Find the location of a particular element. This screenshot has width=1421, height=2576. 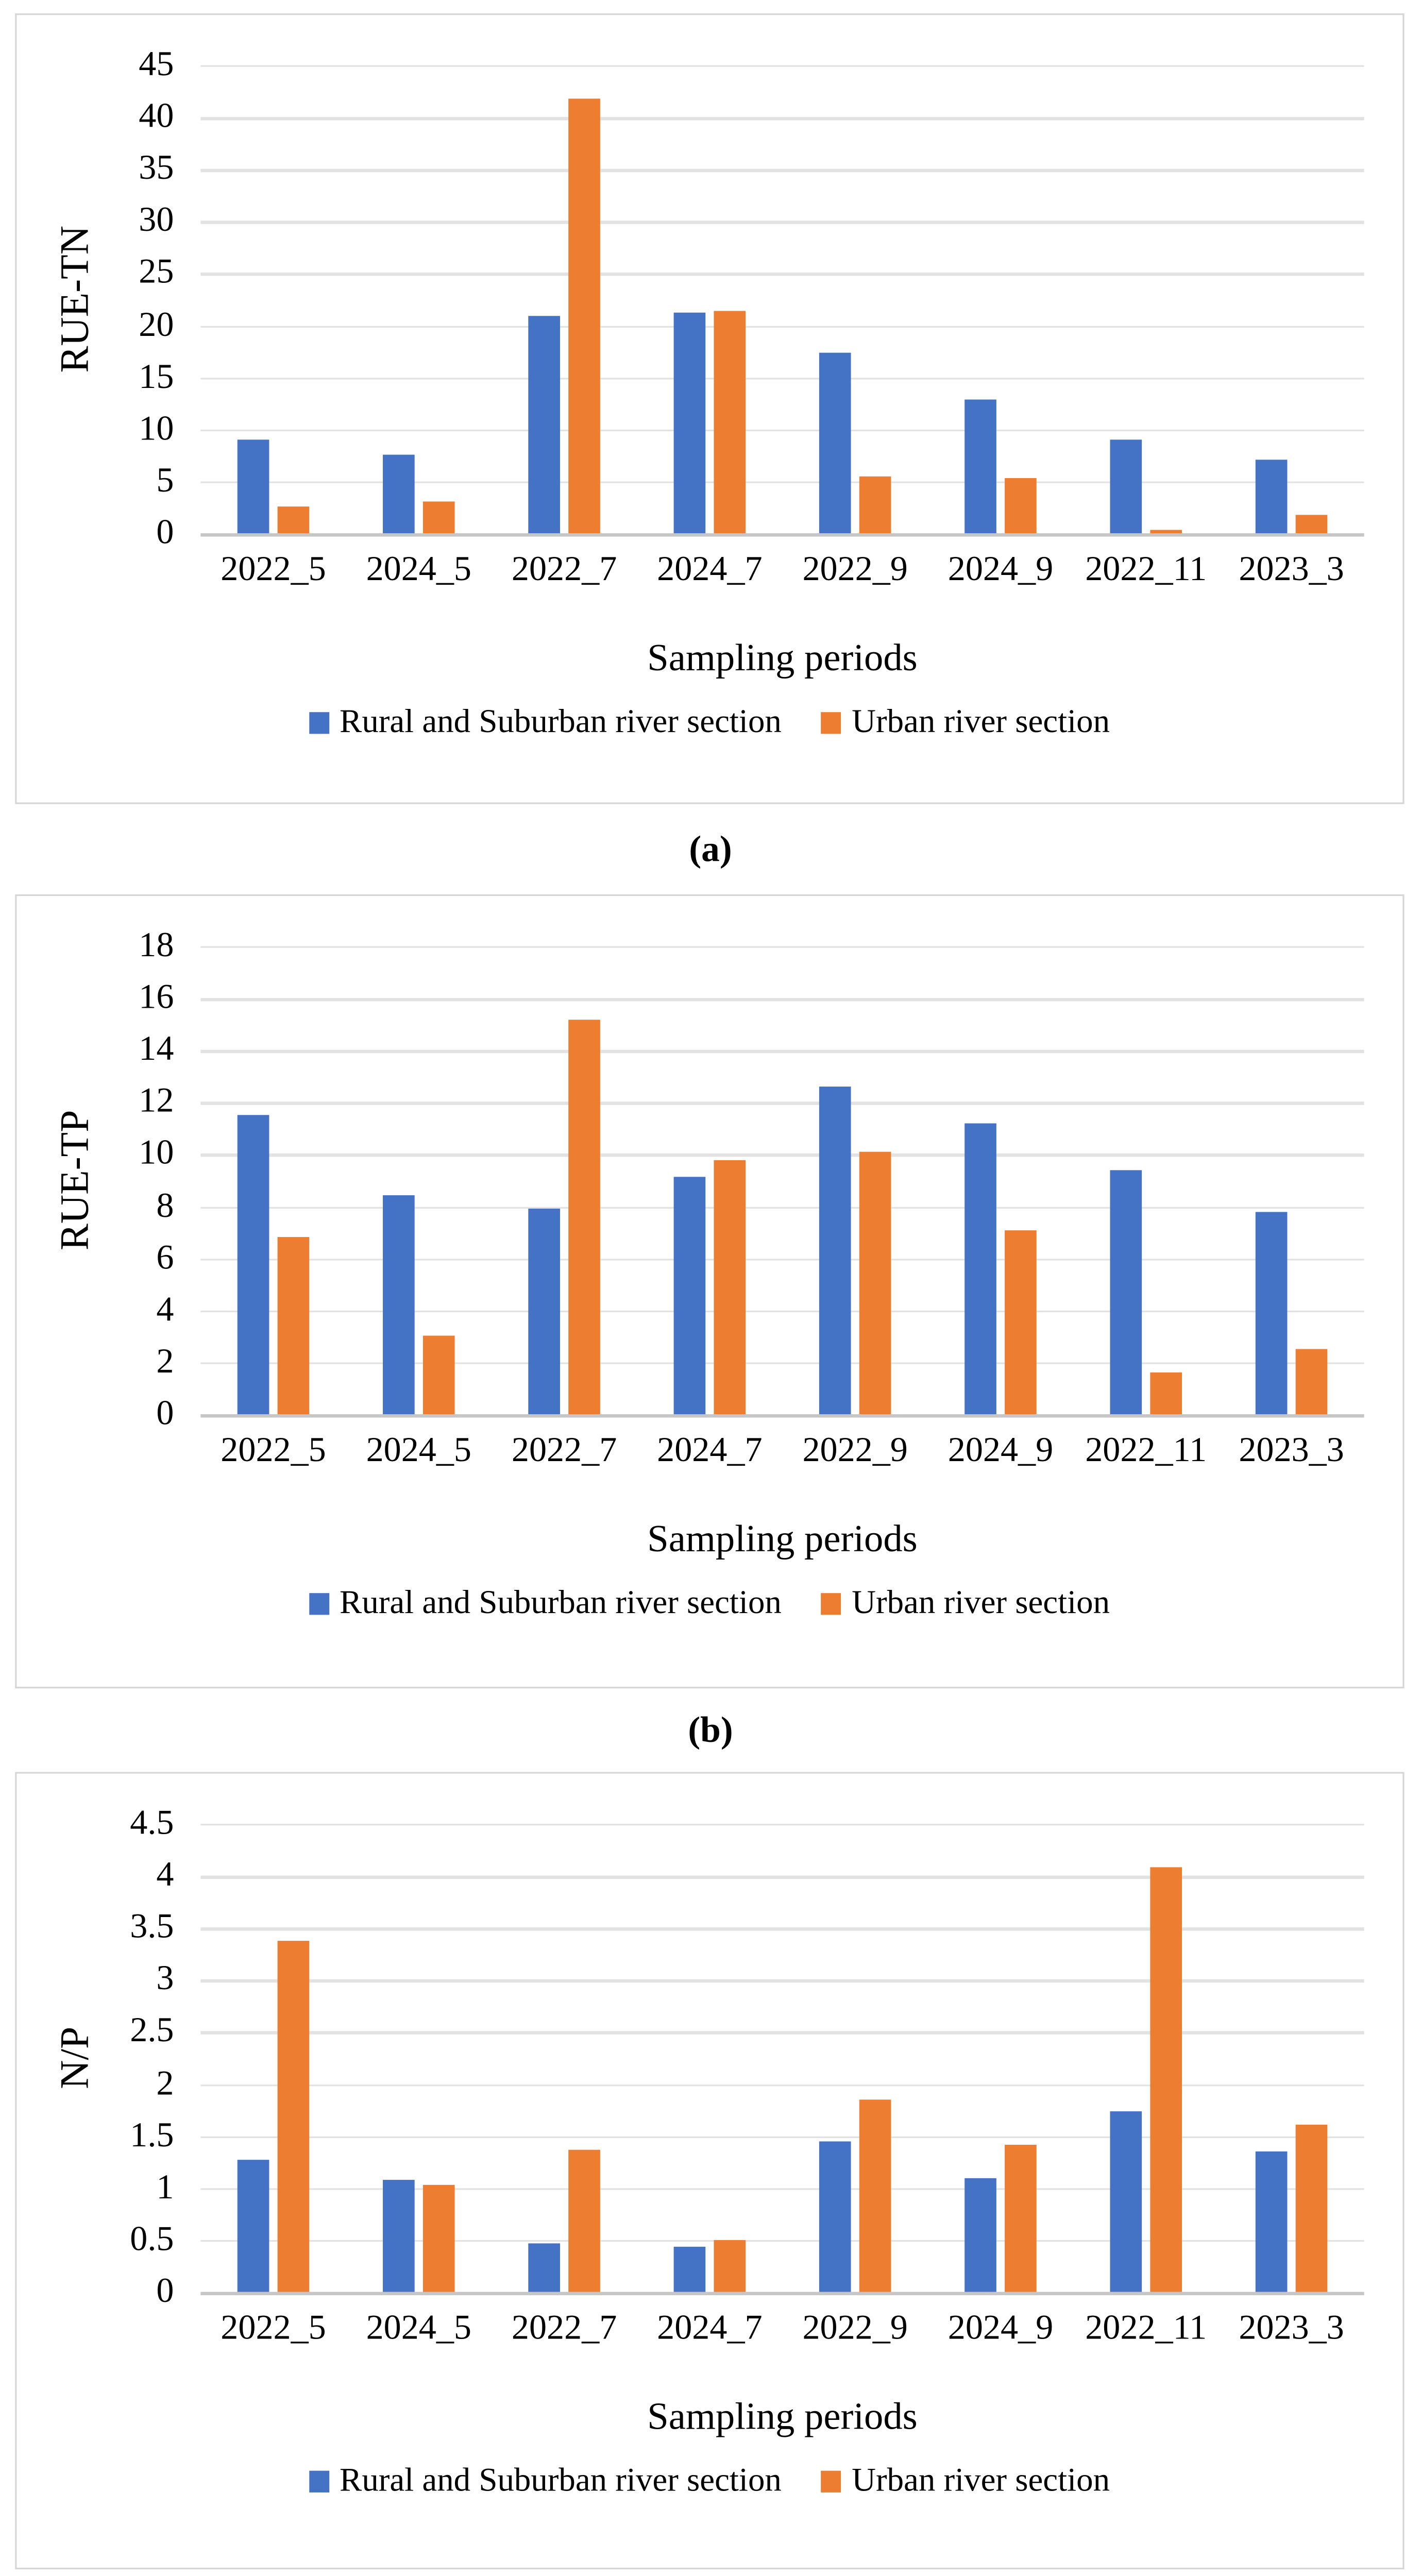

x-category-label-2024_9: 2024_9 is located at coordinates (1001, 568).